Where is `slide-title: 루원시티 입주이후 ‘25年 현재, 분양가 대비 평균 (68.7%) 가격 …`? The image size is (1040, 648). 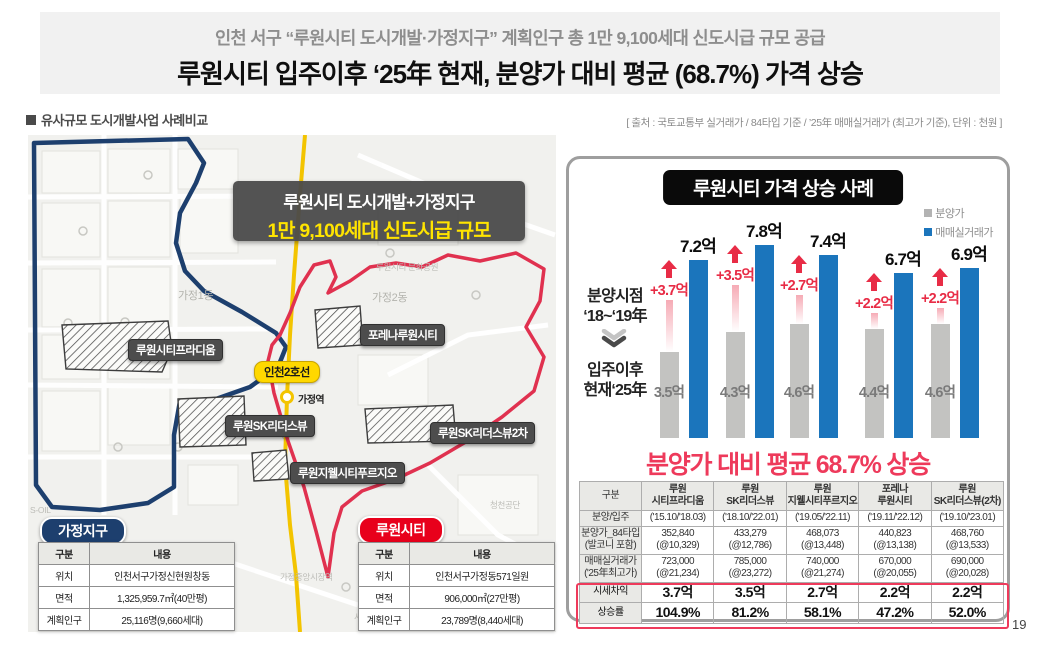 slide-title: 루원시티 입주이후 ‘25年 현재, 분양가 대비 평균 (68.7%) 가격 … is located at coordinates (520, 74).